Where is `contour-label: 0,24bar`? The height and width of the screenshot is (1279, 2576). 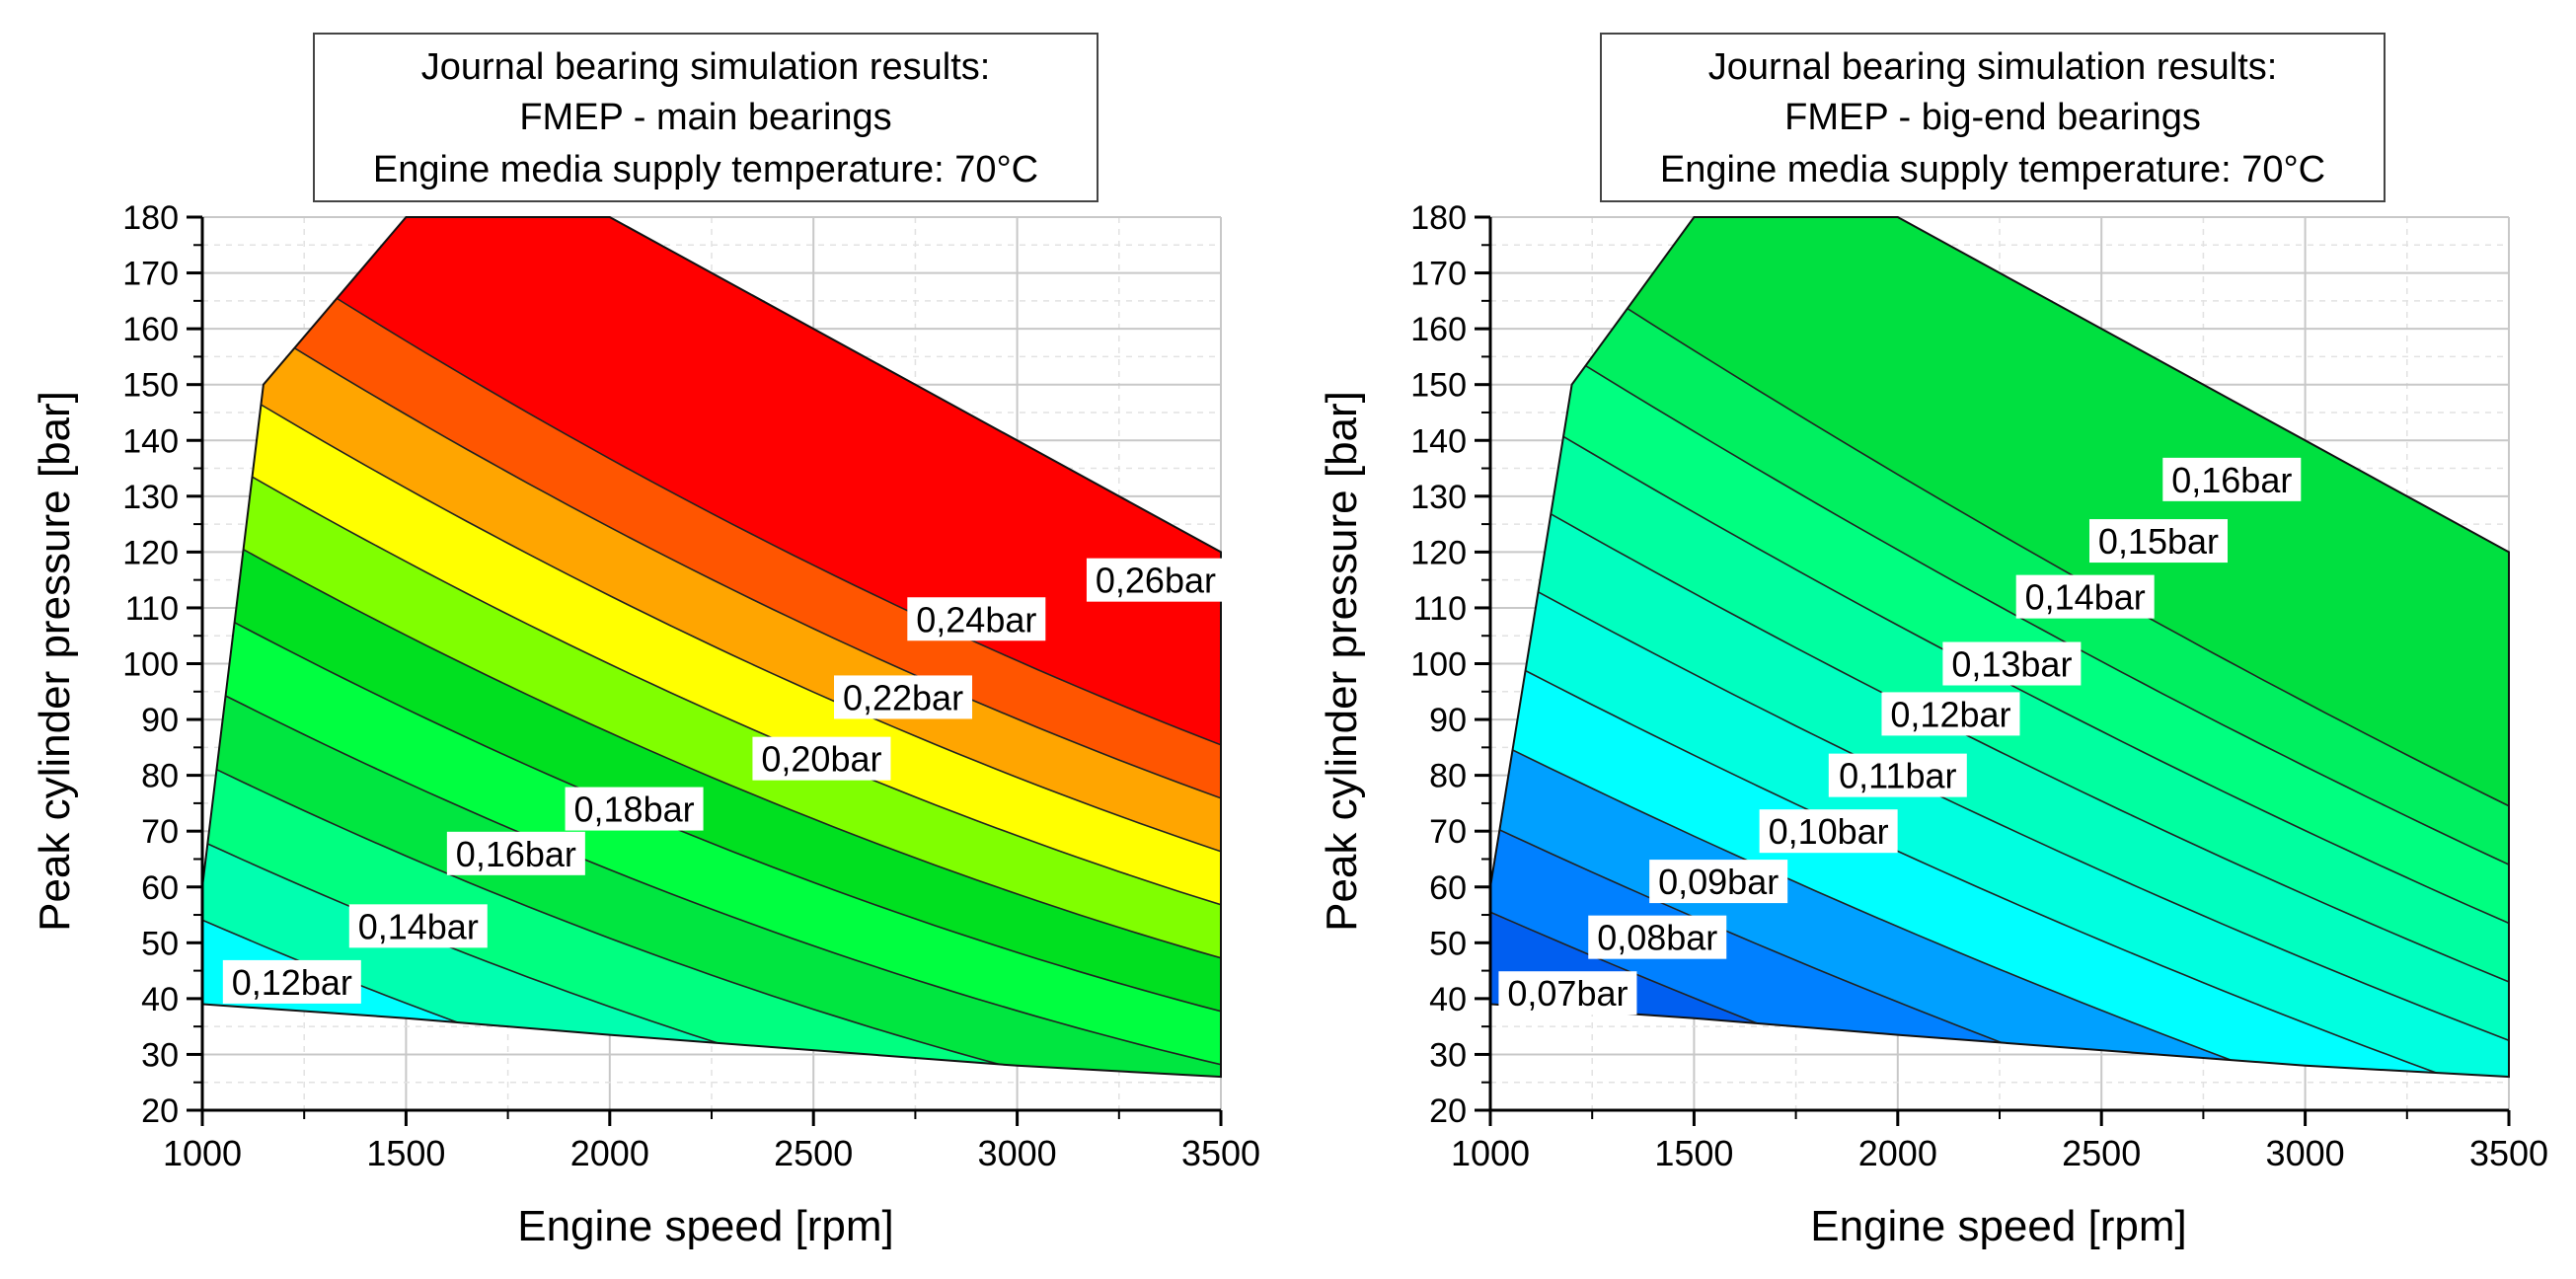 contour-label: 0,24bar is located at coordinates (976, 619).